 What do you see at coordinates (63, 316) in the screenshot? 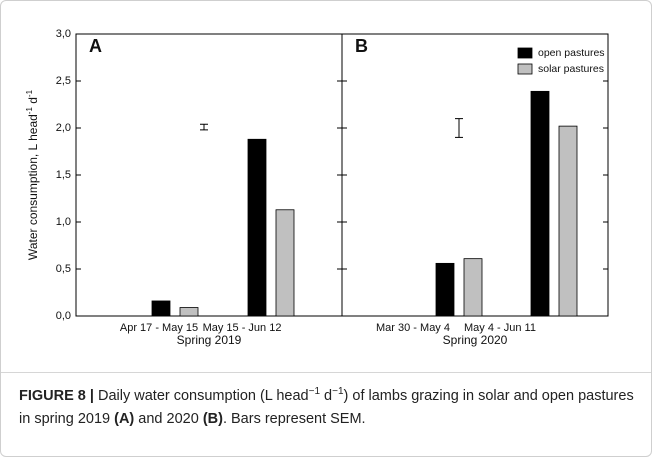
I see `y-tick-label: 0,0` at bounding box center [63, 316].